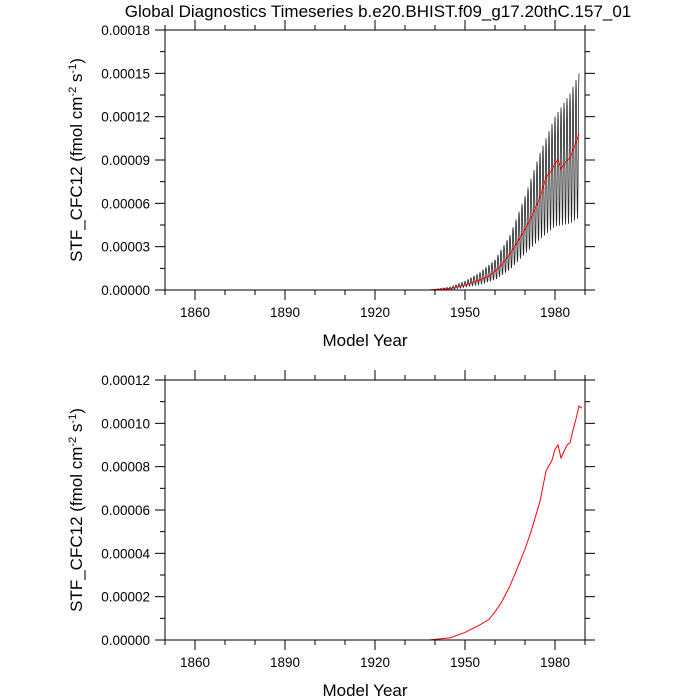 This screenshot has width=700, height=700. What do you see at coordinates (125, 160) in the screenshot?
I see `y-tick-label: 0.00009` at bounding box center [125, 160].